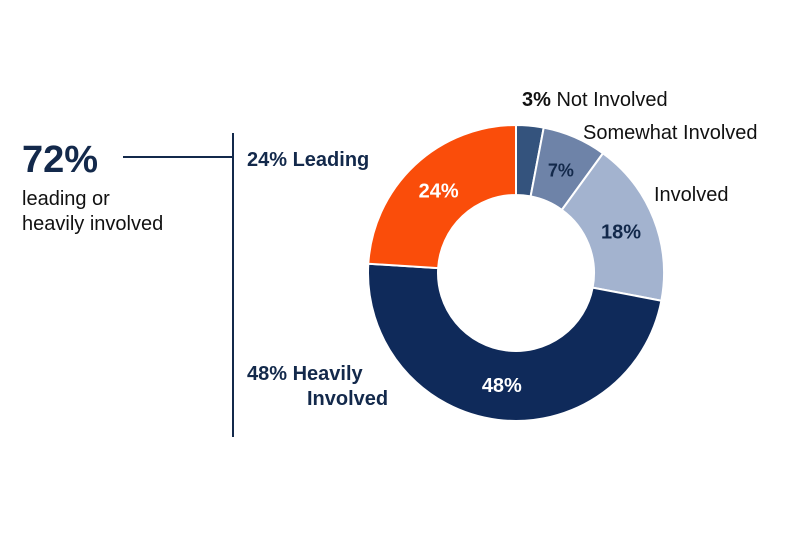 Image resolution: width=800 pixels, height=533 pixels. Describe the element at coordinates (621, 232) in the screenshot. I see `slice-label-involved: 18%` at that location.